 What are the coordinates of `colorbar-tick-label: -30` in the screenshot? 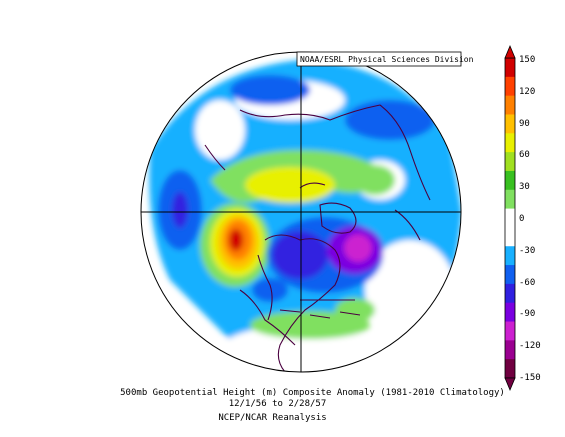 It's located at (527, 250).